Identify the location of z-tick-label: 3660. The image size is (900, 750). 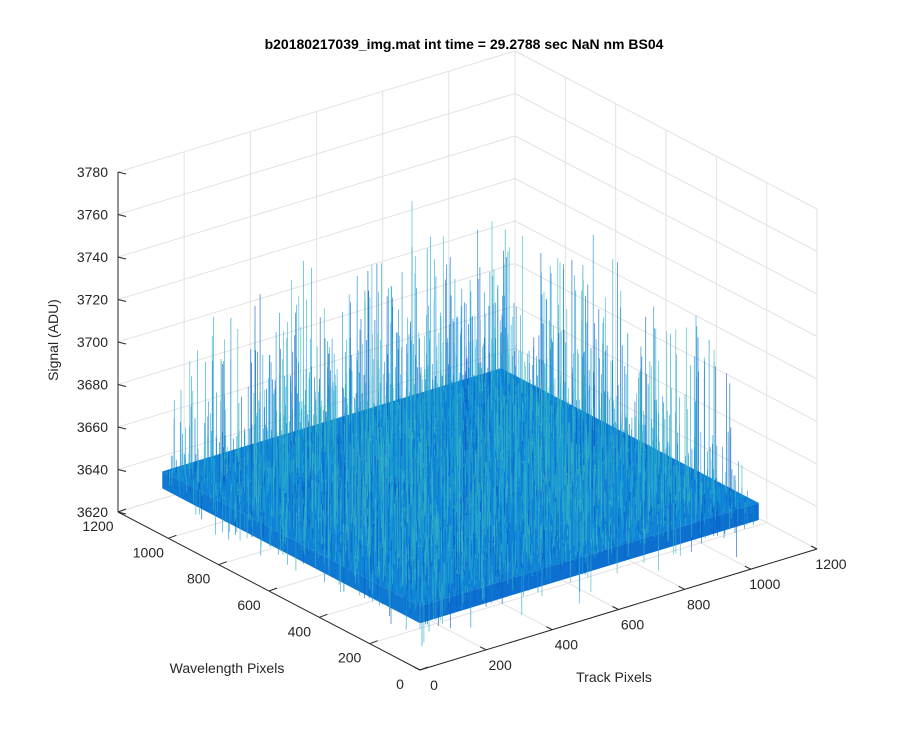
(92, 427).